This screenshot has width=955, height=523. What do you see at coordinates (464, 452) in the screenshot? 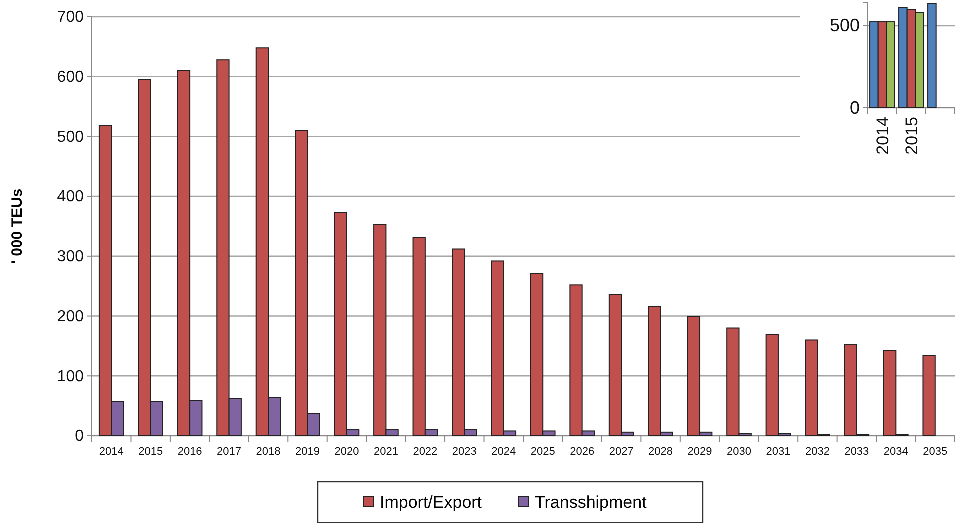
I see `x-tick-label: 2023` at bounding box center [464, 452].